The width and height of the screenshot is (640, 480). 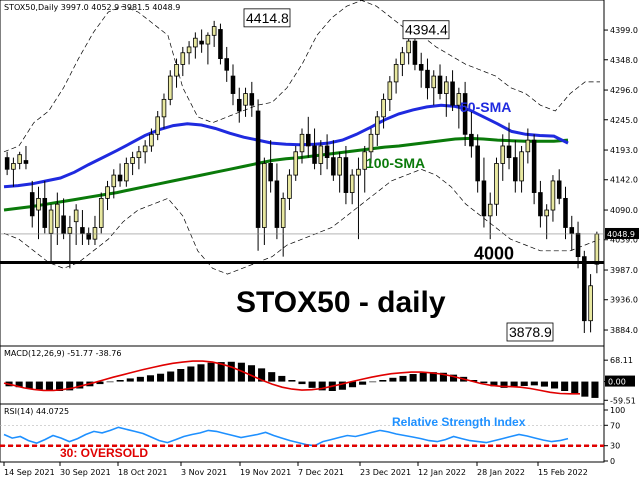 What do you see at coordinates (624, 30) in the screenshot?
I see `y-tick-label: 4399.0` at bounding box center [624, 30].